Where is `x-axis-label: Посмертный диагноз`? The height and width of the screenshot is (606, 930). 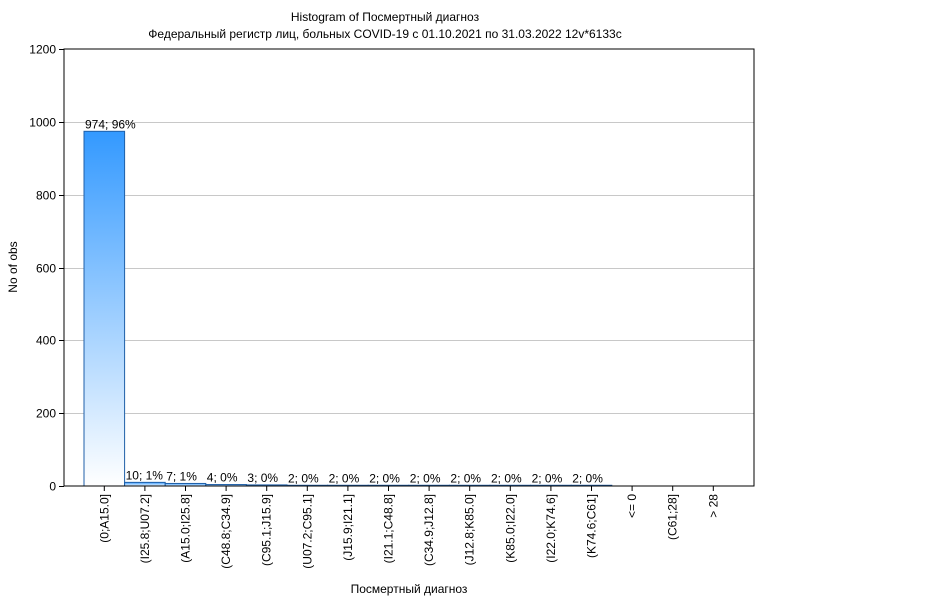 x-axis-label: Посмертный диагноз is located at coordinates (409, 589).